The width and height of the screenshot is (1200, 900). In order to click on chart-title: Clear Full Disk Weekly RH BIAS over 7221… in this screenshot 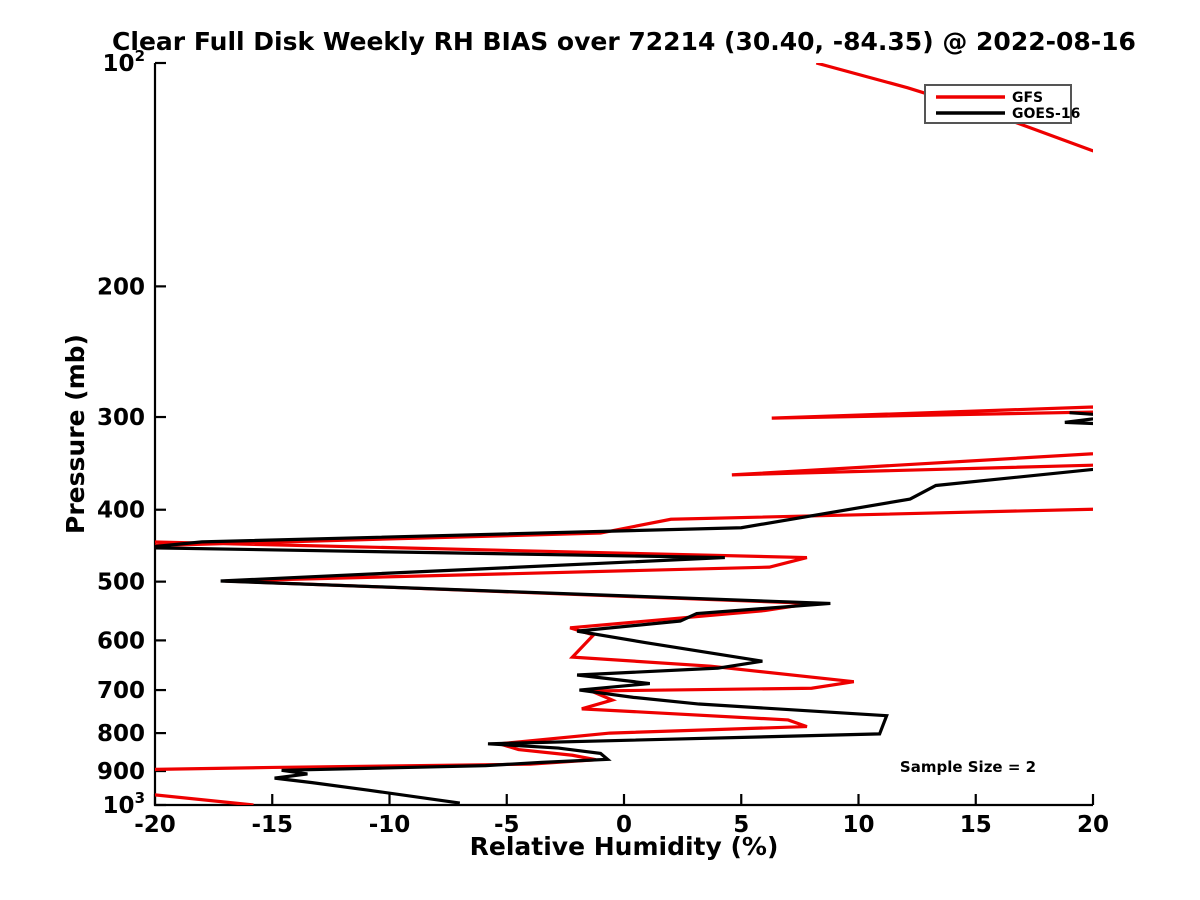, I will do `click(624, 41)`.